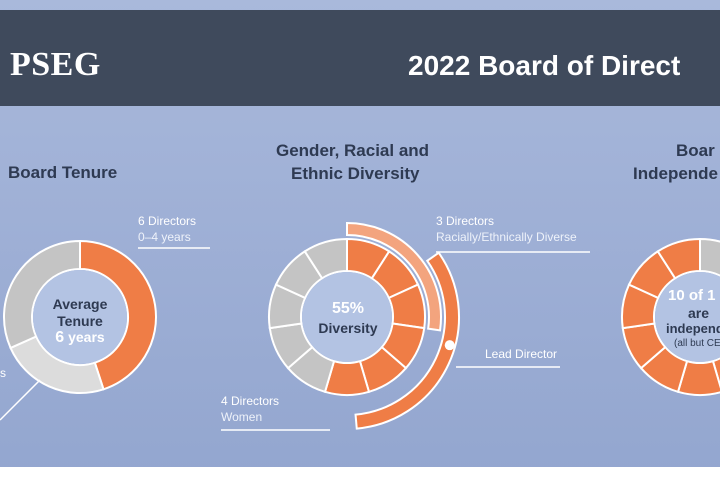 This screenshot has width=720, height=480. I want to click on tenure-segment-upper-left, so click(42, 294).